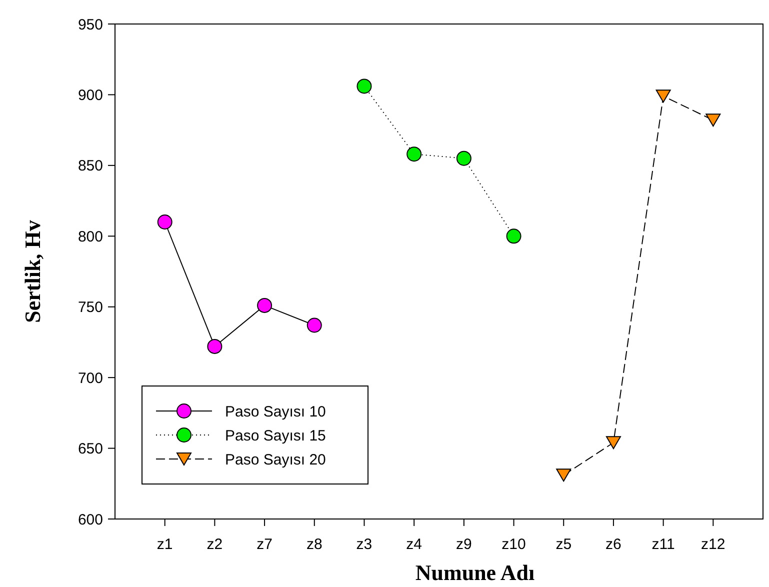  Describe the element at coordinates (90, 237) in the screenshot. I see `y-tick-label: 800` at that location.